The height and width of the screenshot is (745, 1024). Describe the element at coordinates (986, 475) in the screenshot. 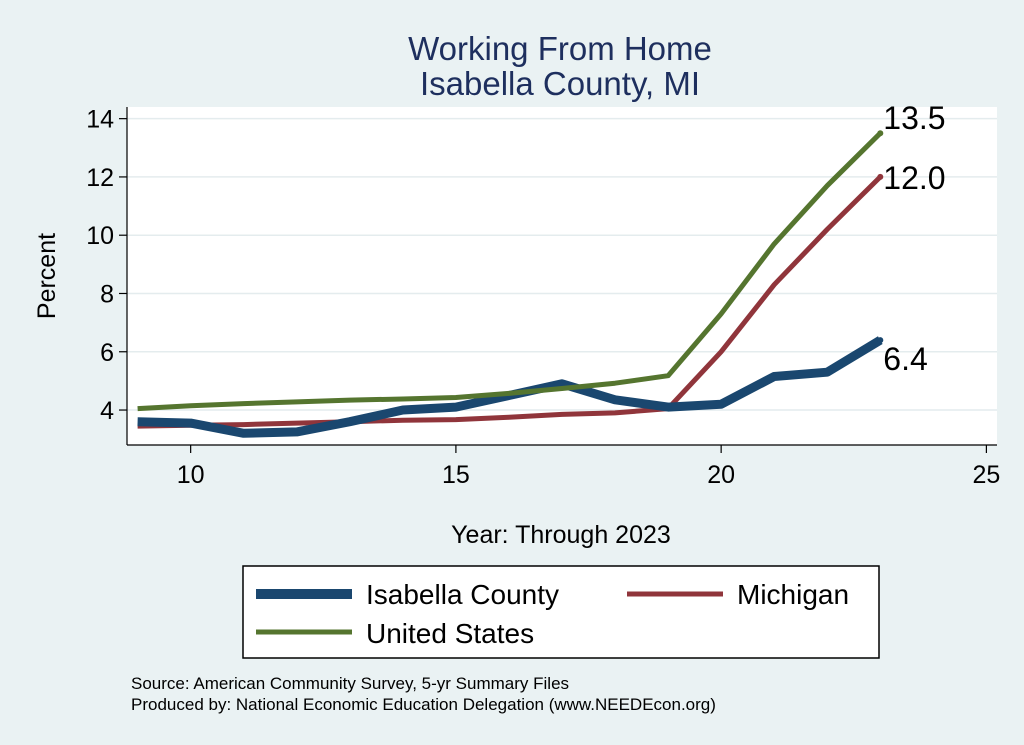

I see `x-tick-label: 25` at that location.